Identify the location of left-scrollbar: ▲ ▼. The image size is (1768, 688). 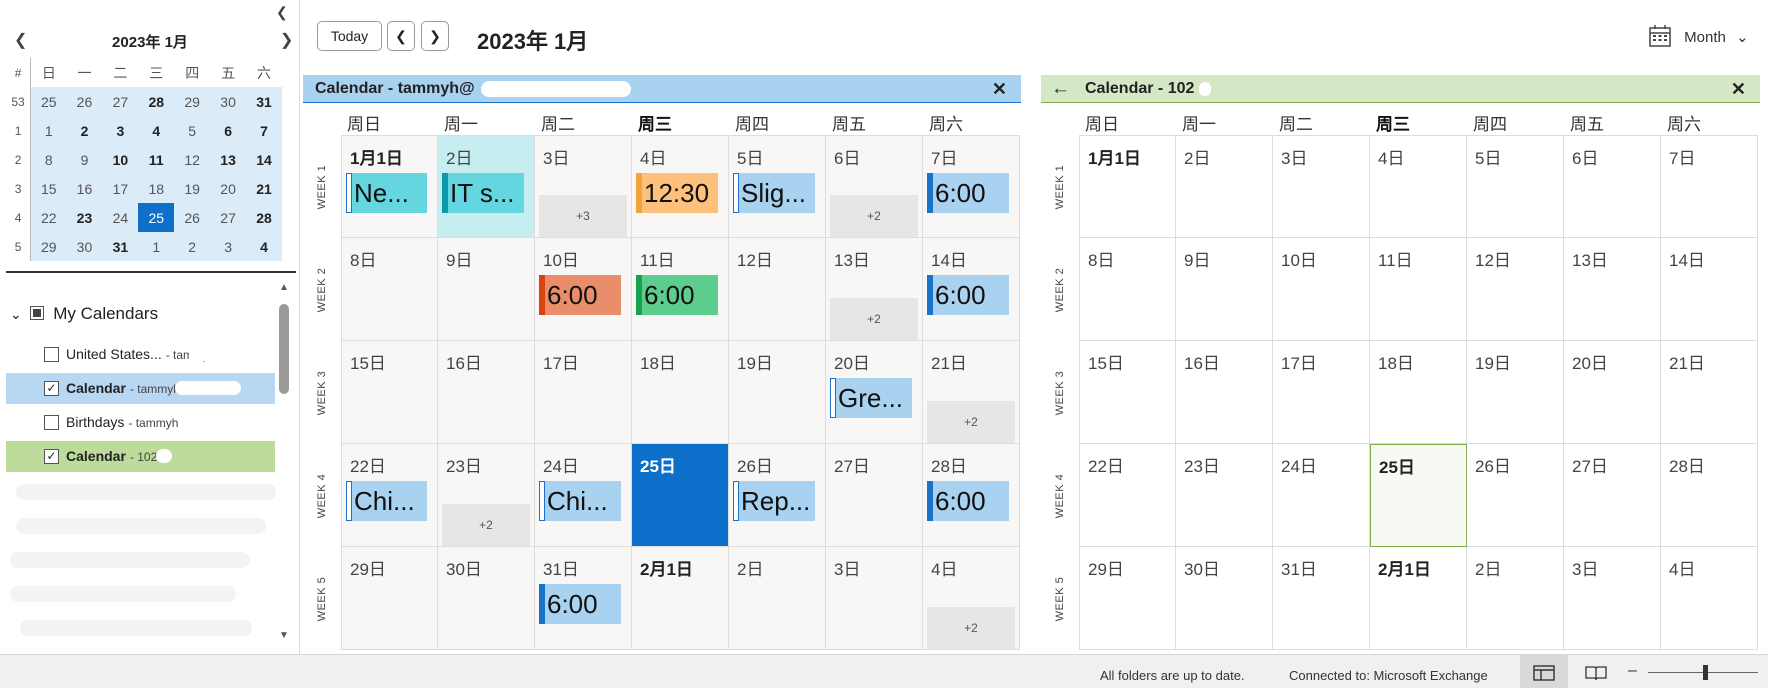
(284, 464).